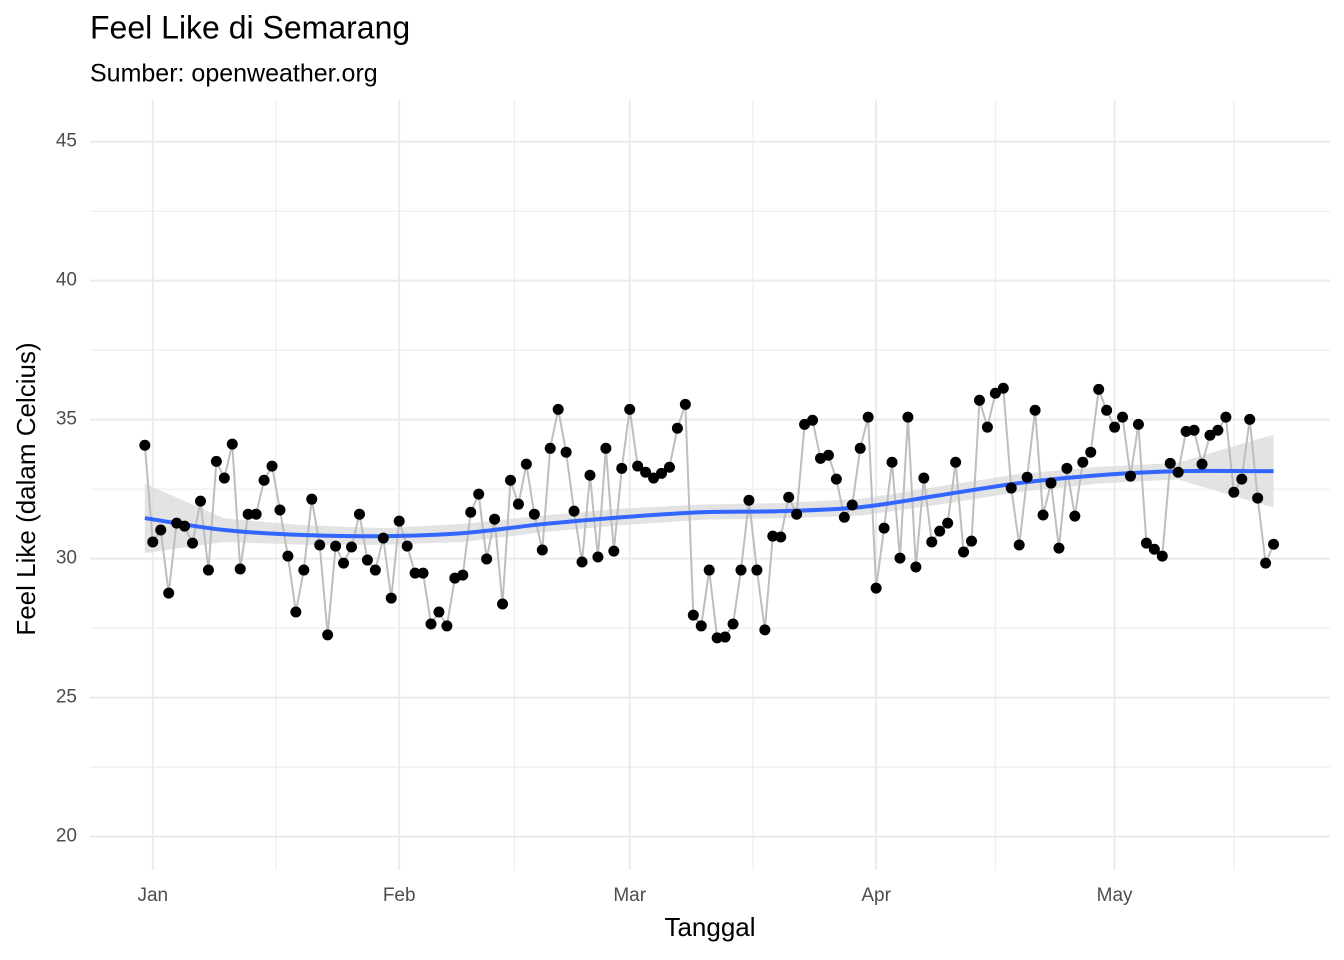  I want to click on x-tick-label: Feb, so click(399, 895).